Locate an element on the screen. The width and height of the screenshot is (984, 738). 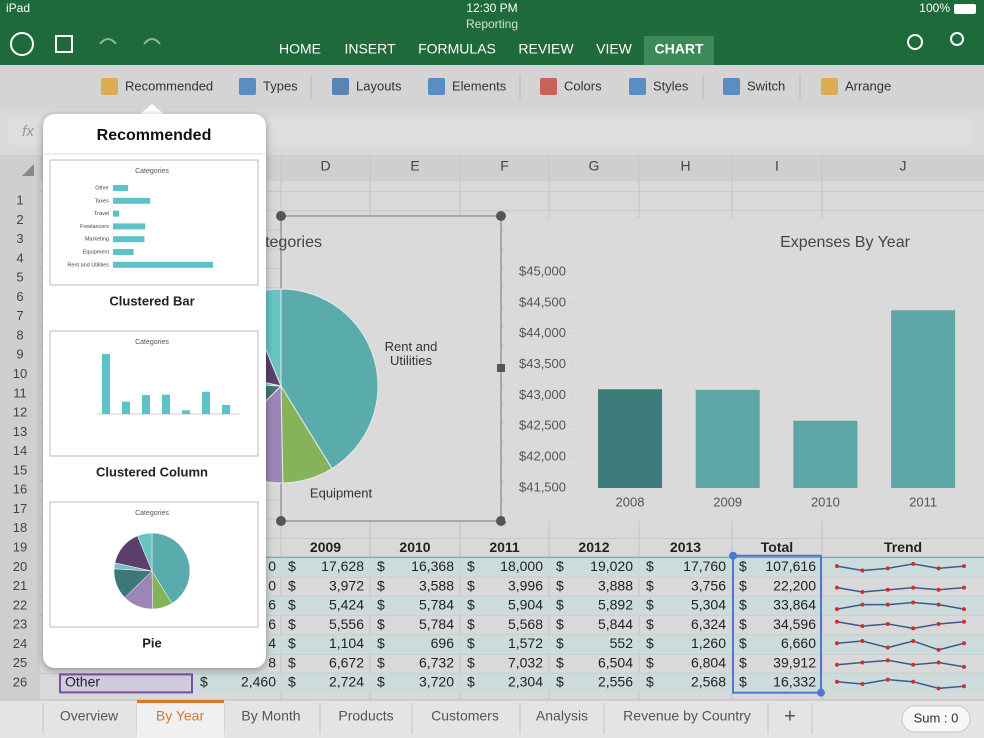
ribbon-tab: REVIEW is located at coordinates (546, 49).